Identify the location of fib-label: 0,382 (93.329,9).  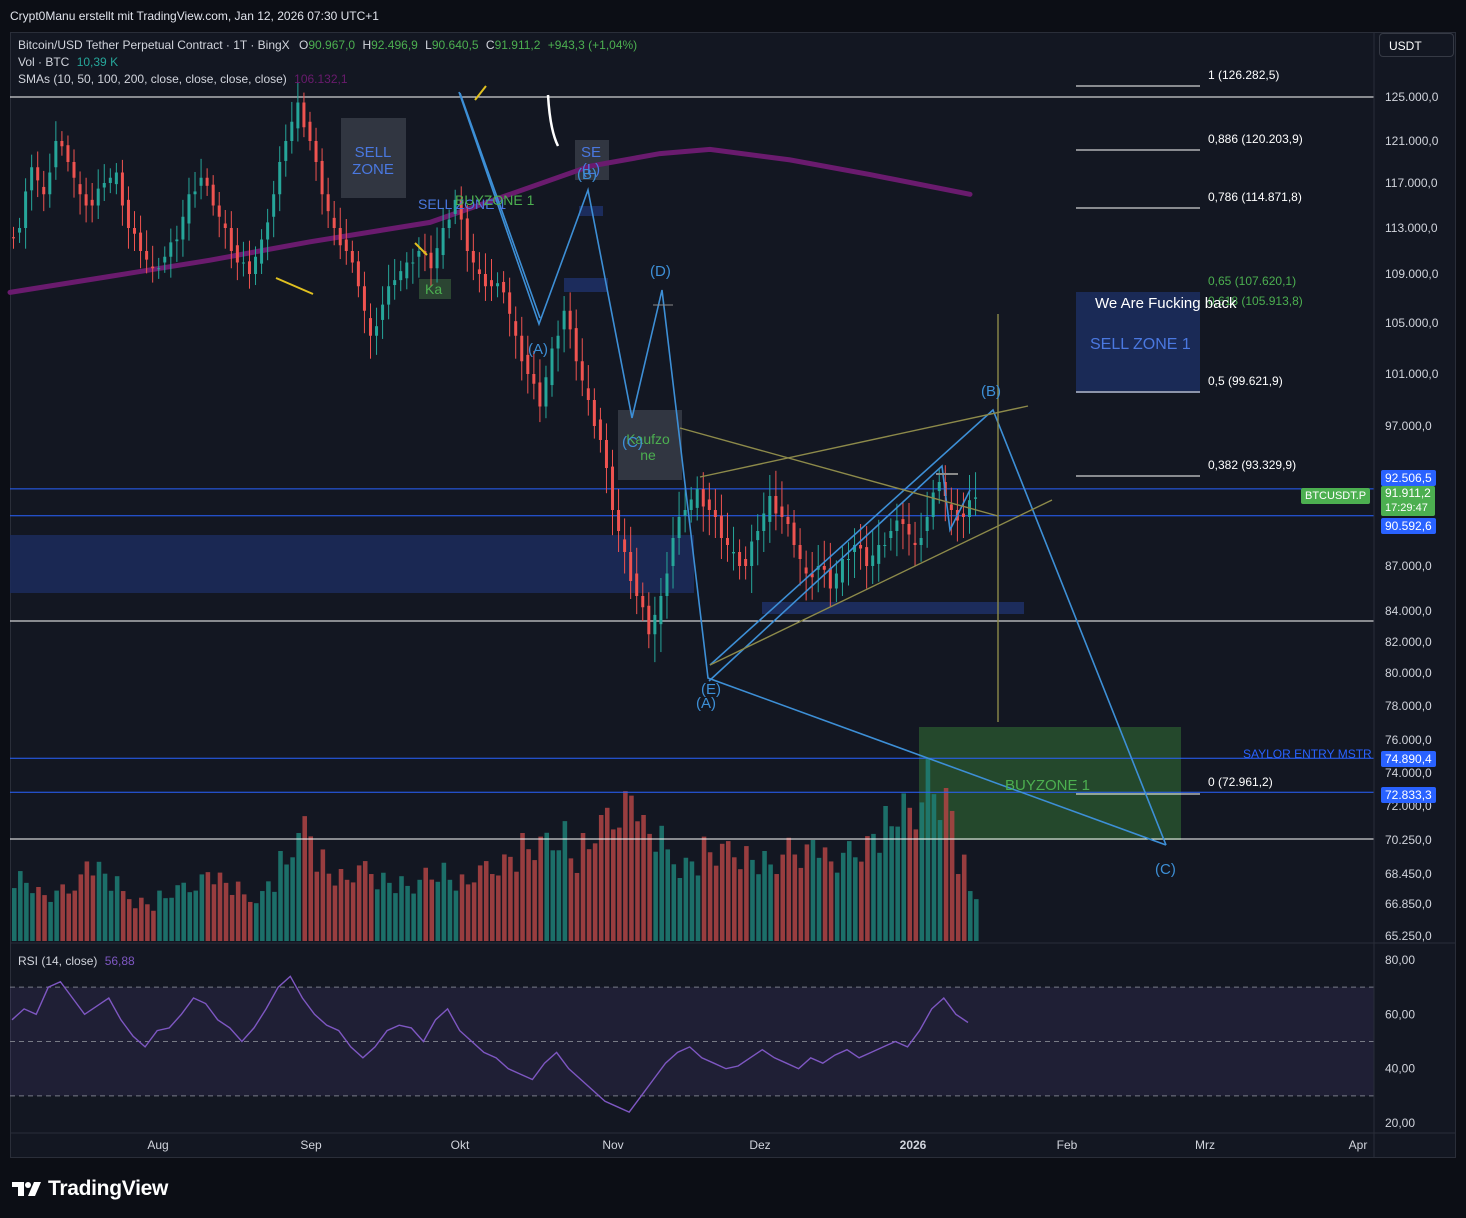
(1252, 465).